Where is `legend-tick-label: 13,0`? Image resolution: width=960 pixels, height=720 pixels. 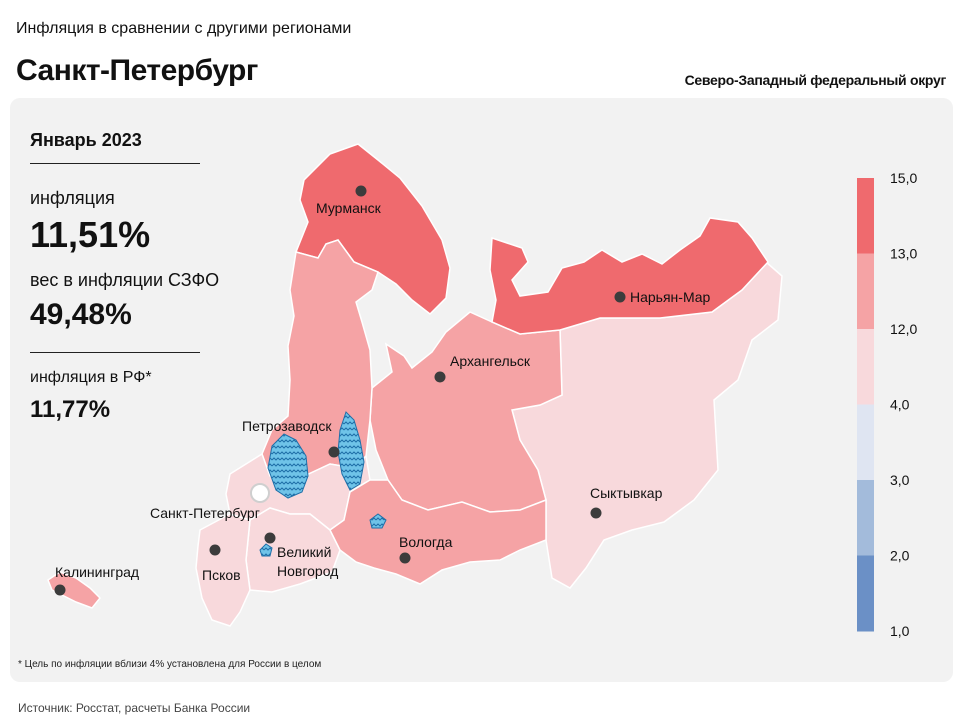
legend-tick-label: 13,0 is located at coordinates (903, 254).